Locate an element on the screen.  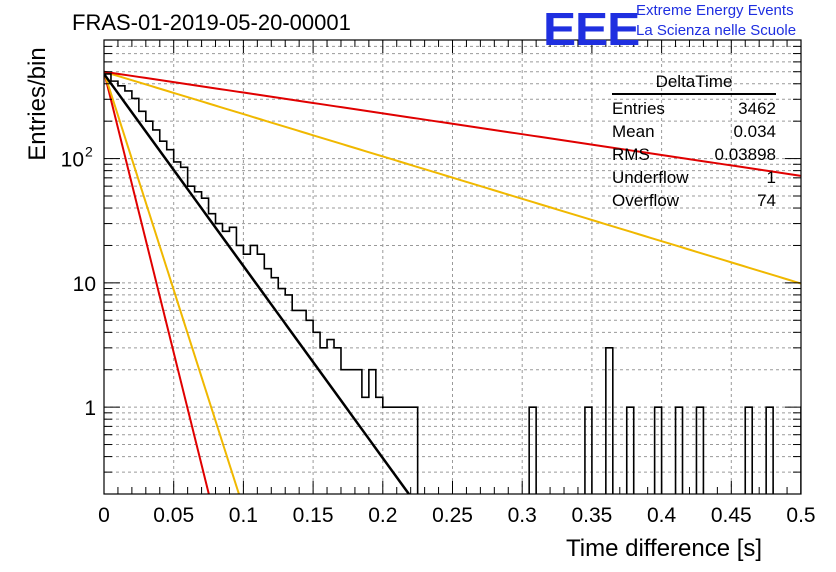
y-axis-label: Entries/bin is located at coordinates (37, 104).